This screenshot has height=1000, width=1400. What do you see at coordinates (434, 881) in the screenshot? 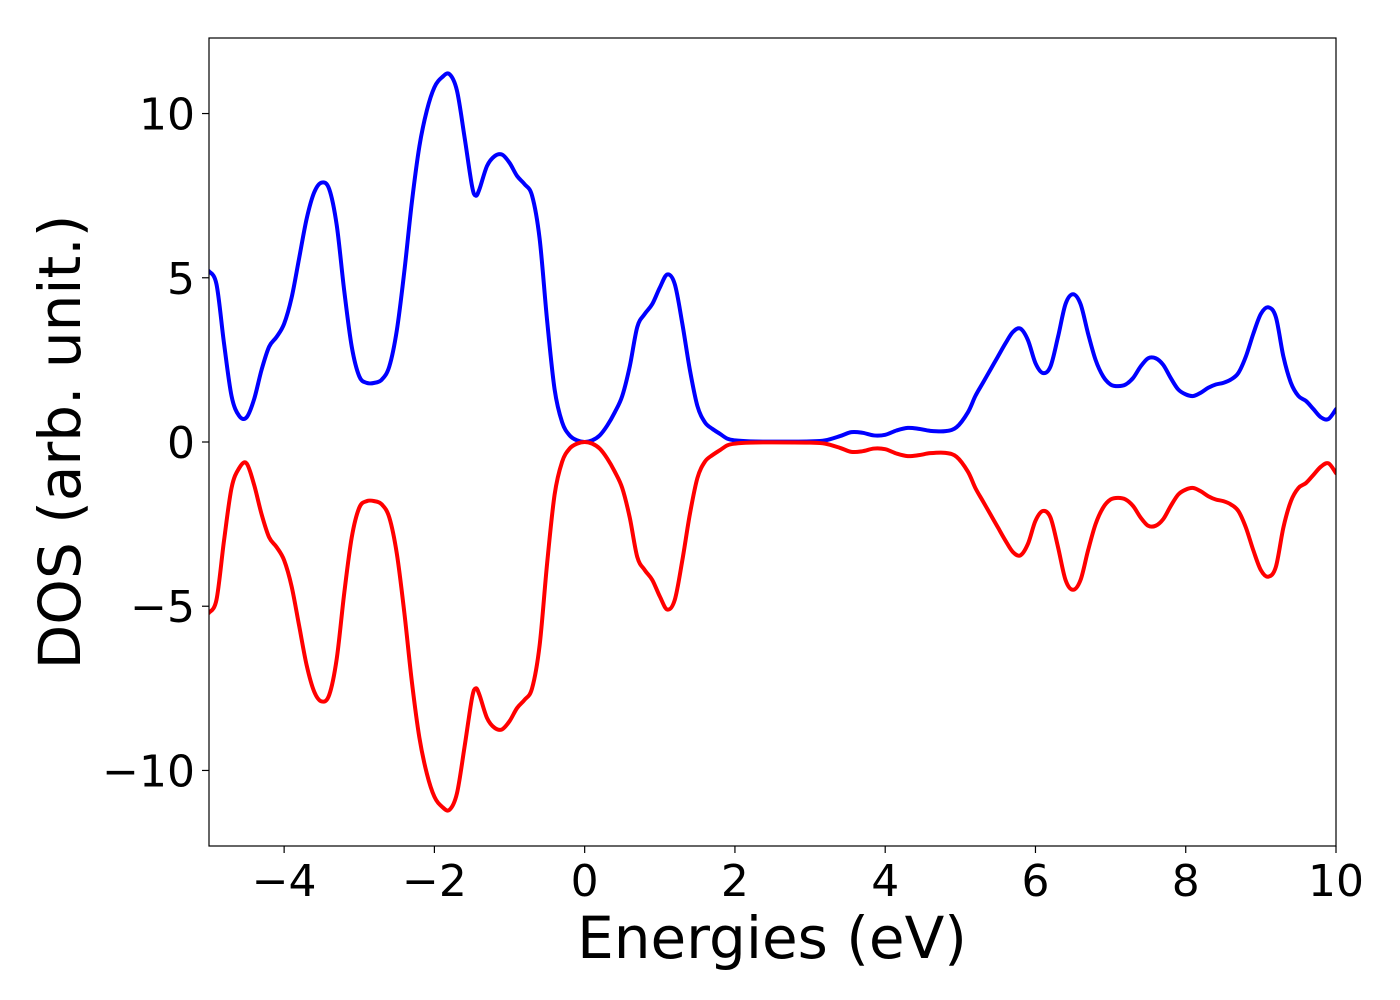
I see `x-tick-label: −2` at bounding box center [434, 881].